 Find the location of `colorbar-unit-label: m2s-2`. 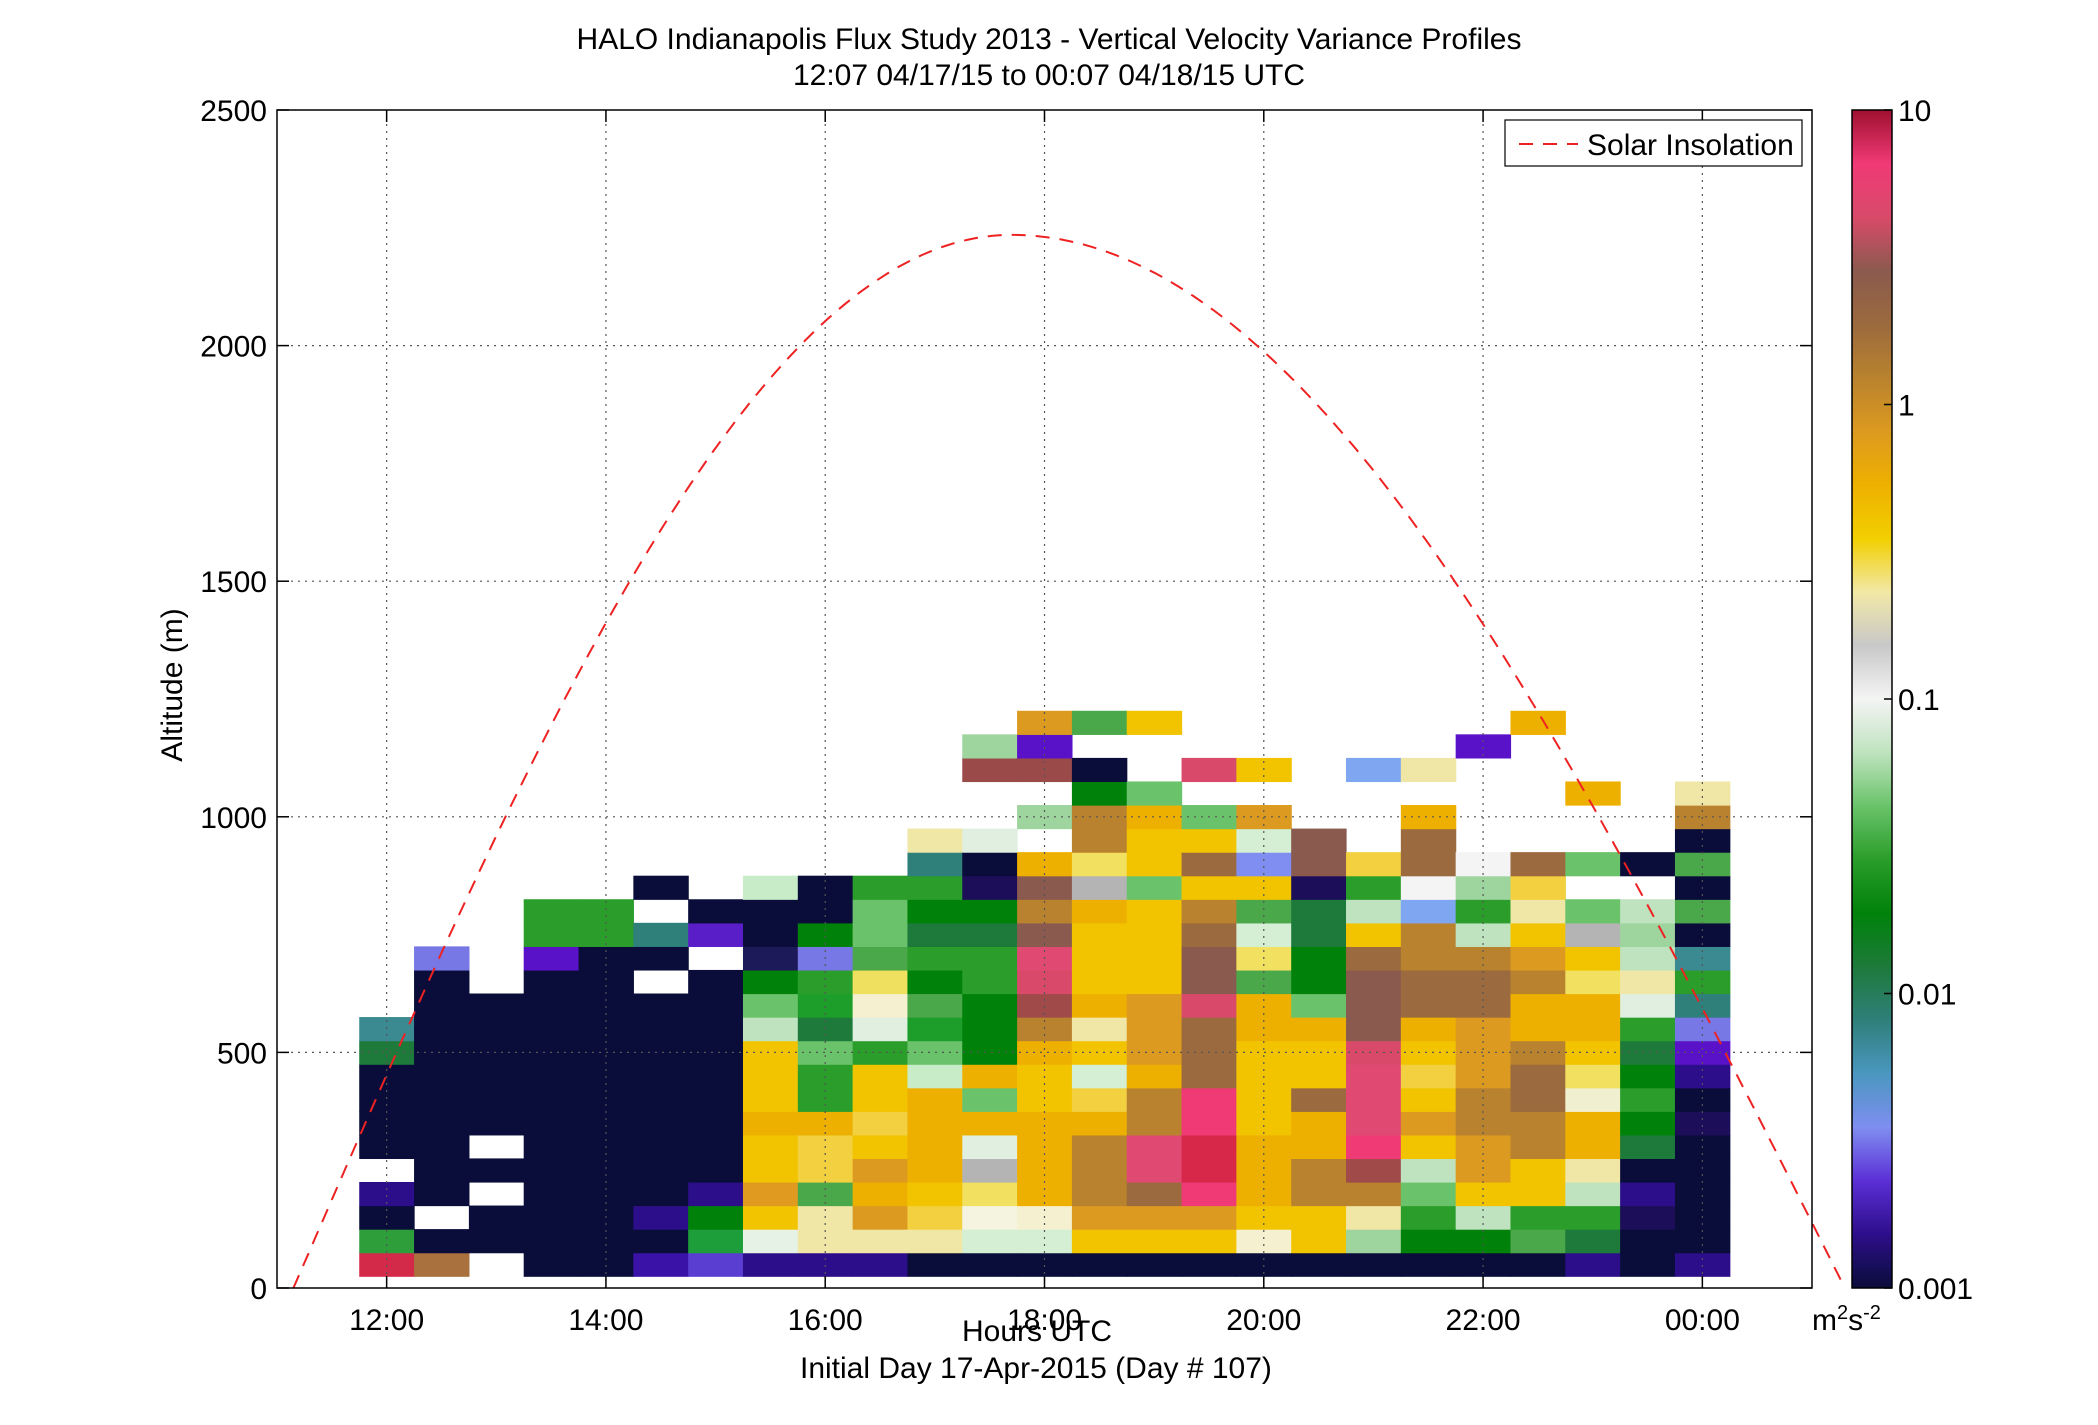

colorbar-unit-label: m2s-2 is located at coordinates (1846, 1317).